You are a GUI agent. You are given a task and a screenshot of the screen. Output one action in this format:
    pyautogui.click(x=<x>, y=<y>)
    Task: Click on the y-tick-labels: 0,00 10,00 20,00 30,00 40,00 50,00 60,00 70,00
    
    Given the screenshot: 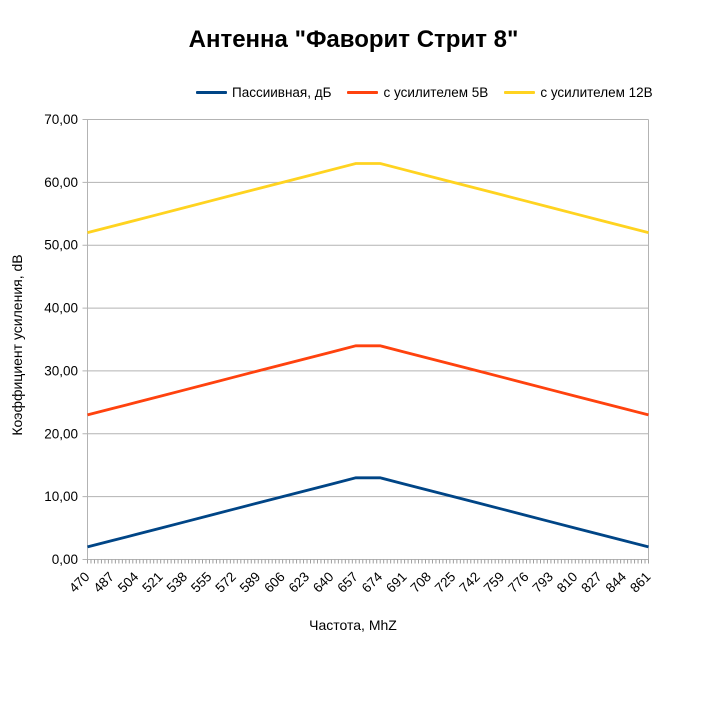 What is the action you would take?
    pyautogui.click(x=61, y=339)
    